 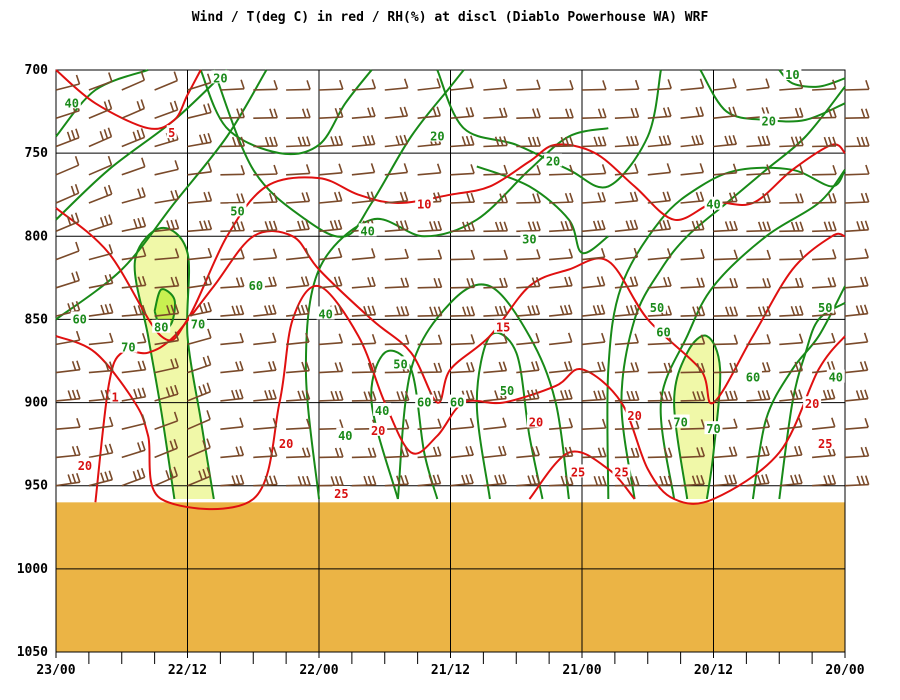 What do you see at coordinates (825, 444) in the screenshot?
I see `temp-label-13: 25` at bounding box center [825, 444].